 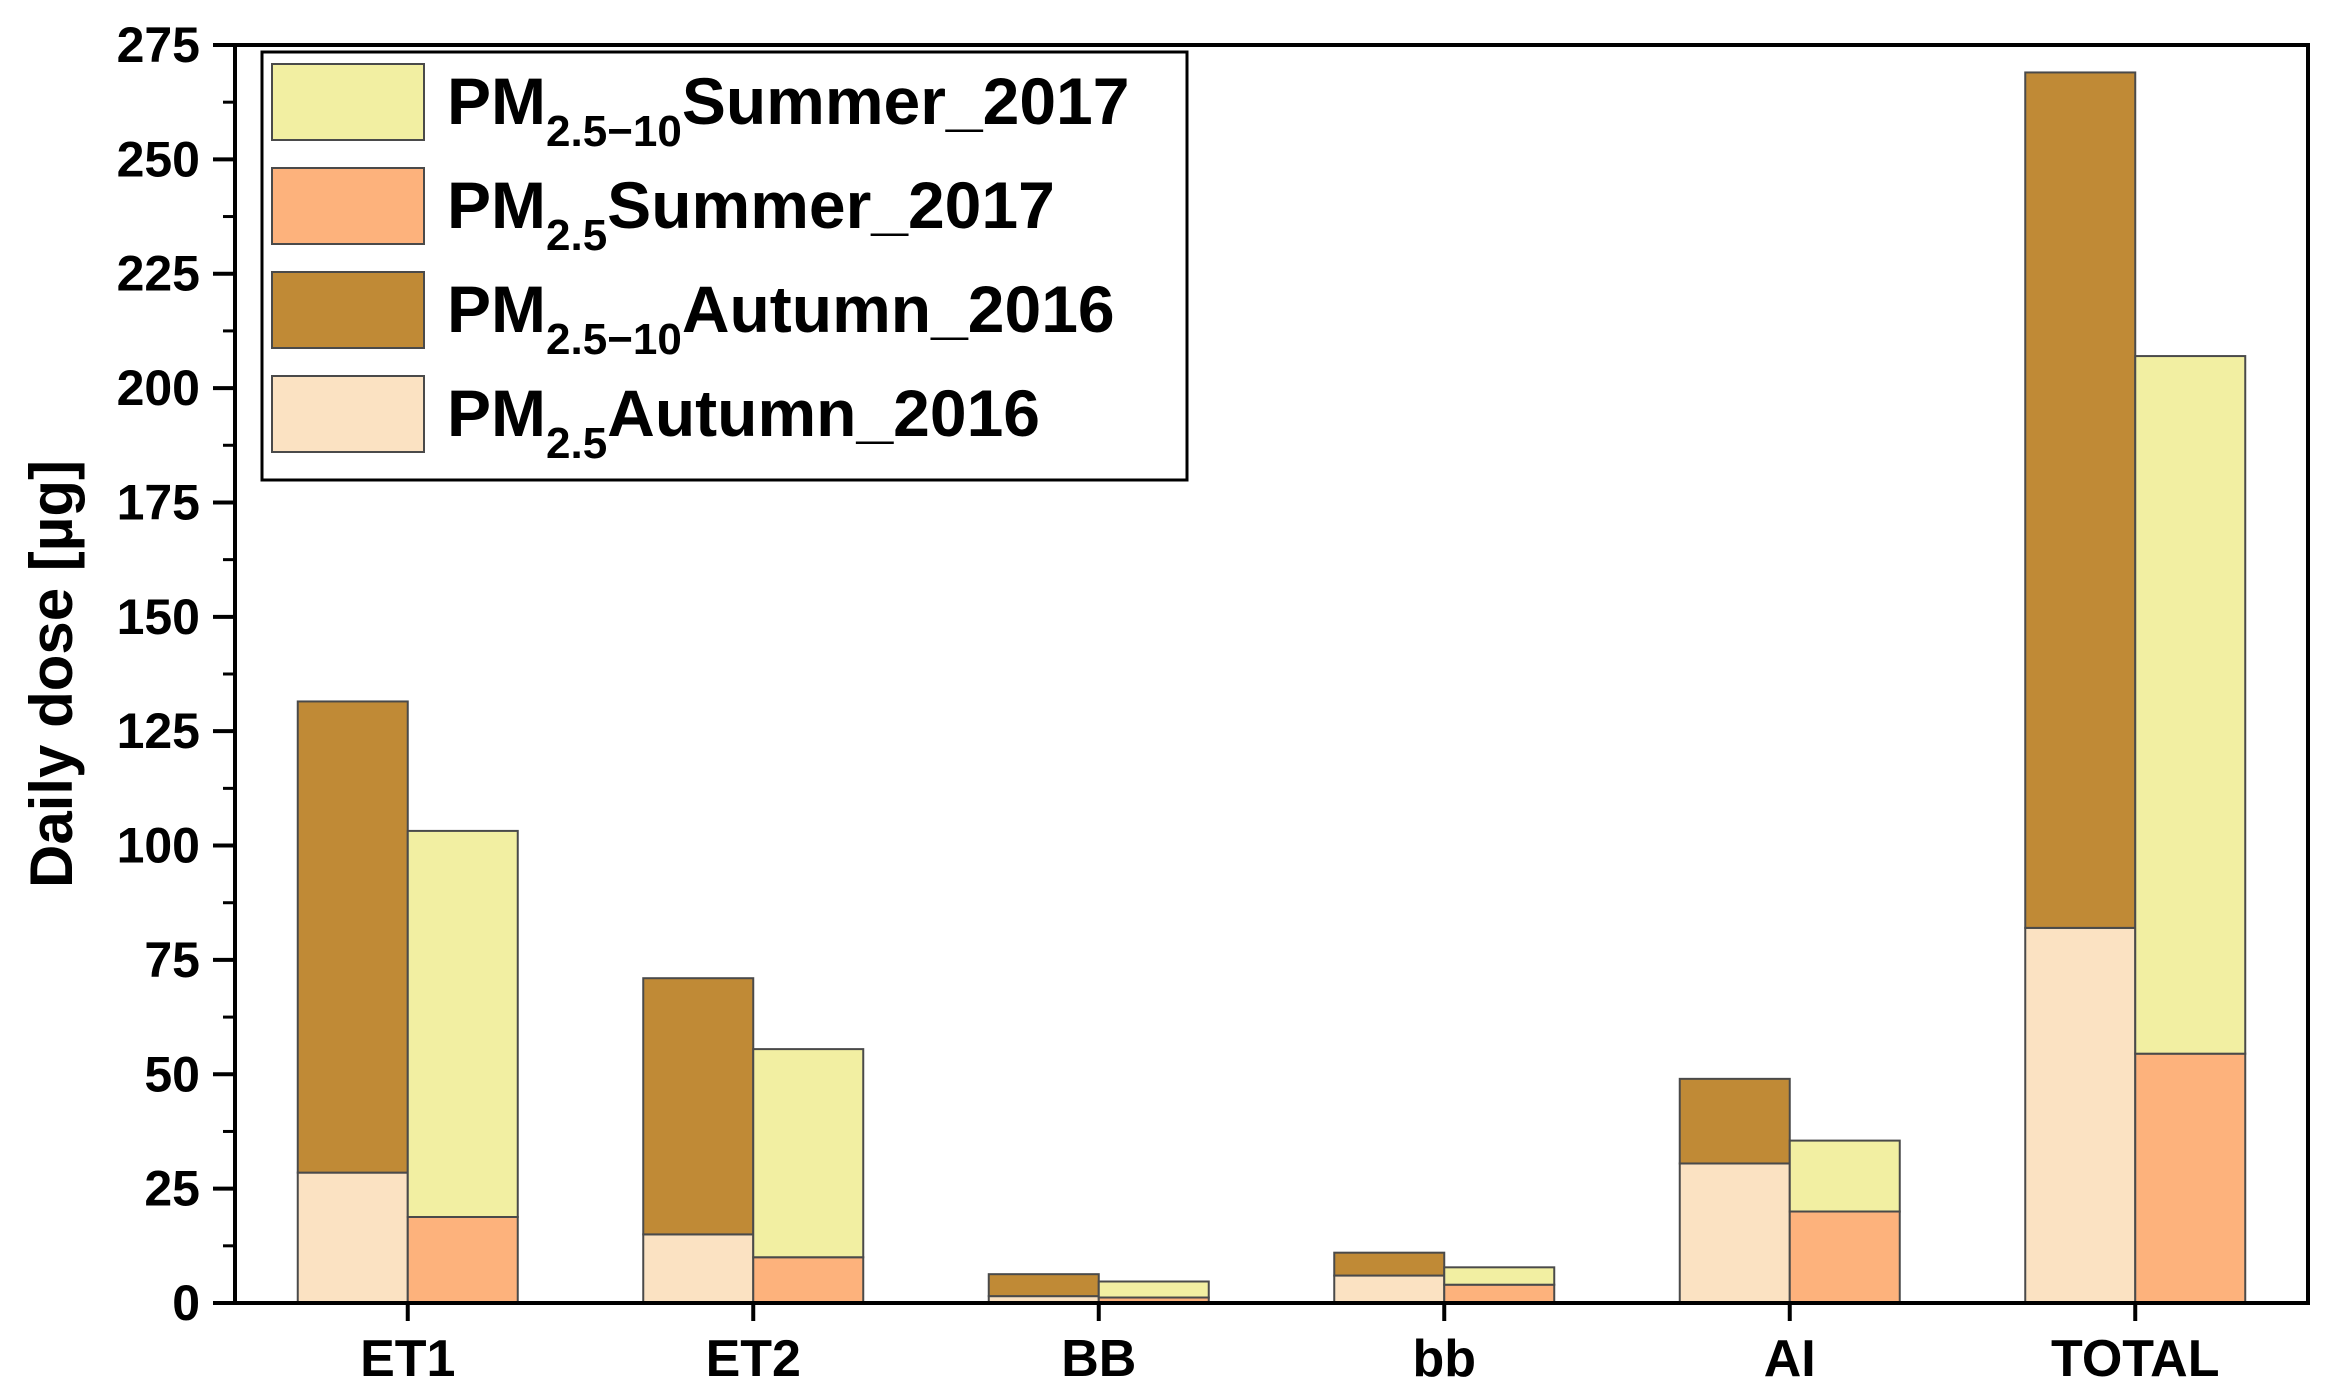 What do you see at coordinates (158, 502) in the screenshot?
I see `y-tick-label: 175` at bounding box center [158, 502].